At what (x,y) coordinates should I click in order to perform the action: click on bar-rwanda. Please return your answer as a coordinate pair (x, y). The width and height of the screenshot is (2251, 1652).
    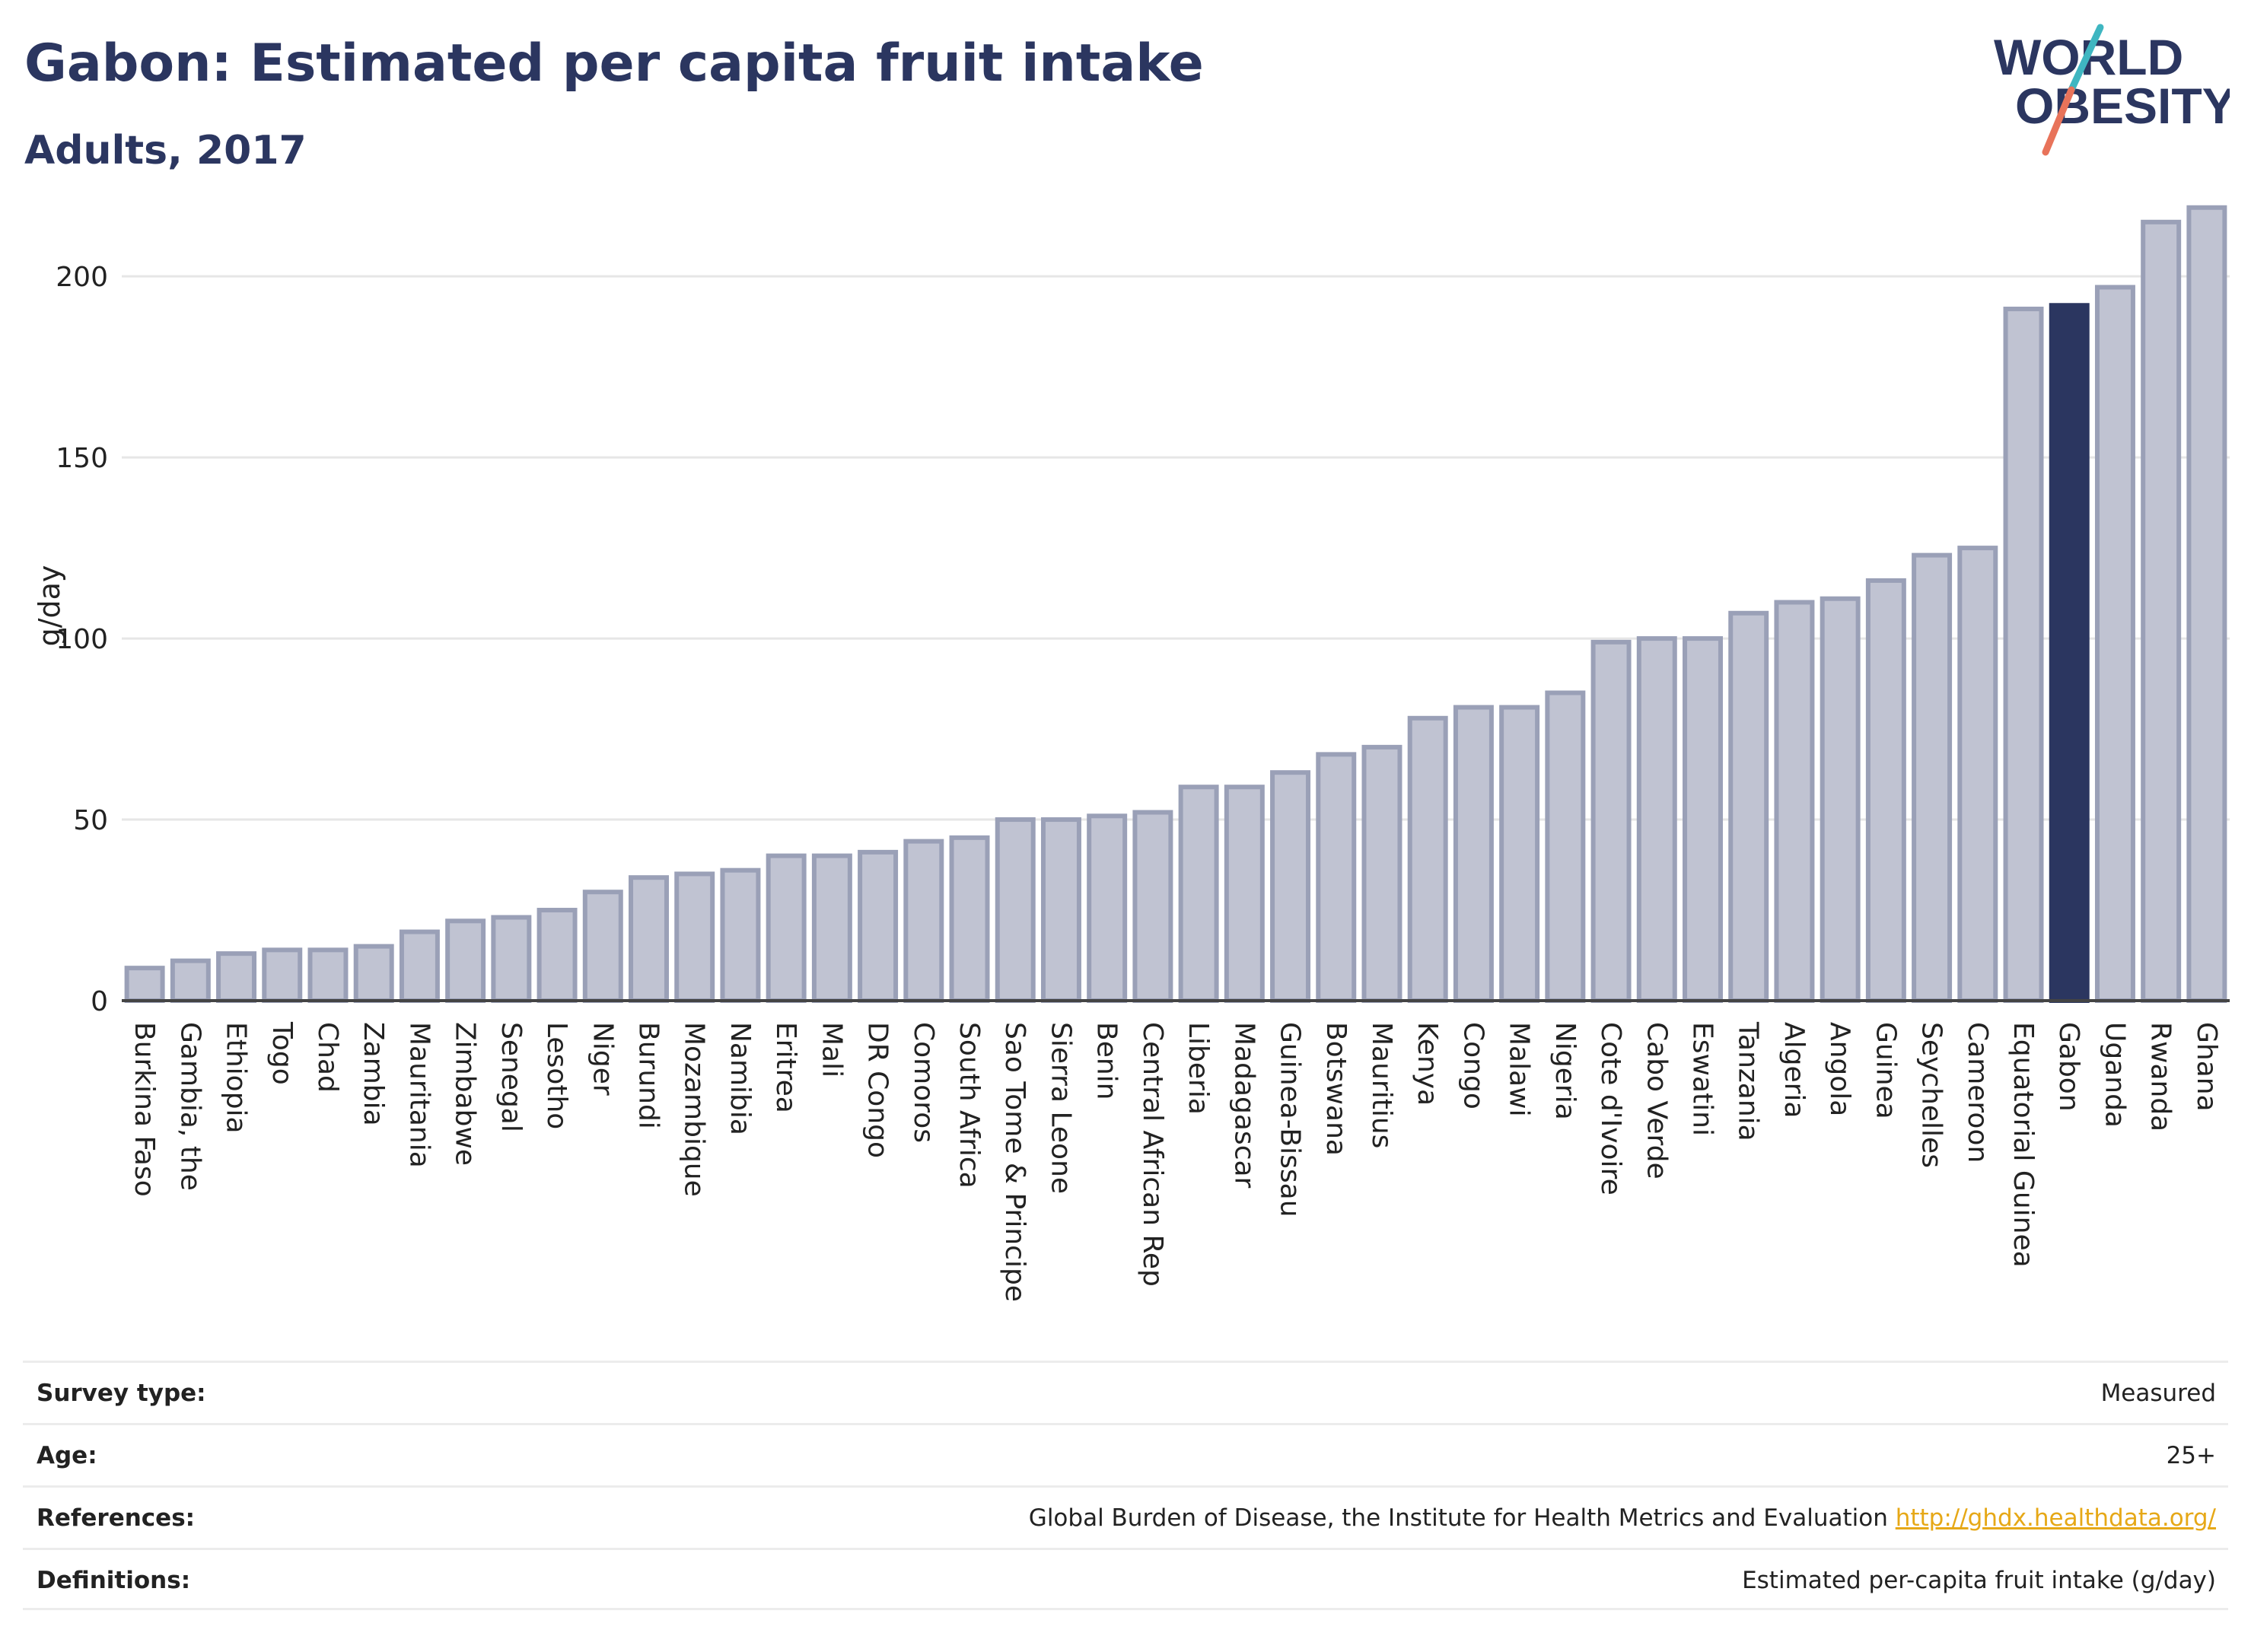
    Looking at the image, I should click on (2161, 611).